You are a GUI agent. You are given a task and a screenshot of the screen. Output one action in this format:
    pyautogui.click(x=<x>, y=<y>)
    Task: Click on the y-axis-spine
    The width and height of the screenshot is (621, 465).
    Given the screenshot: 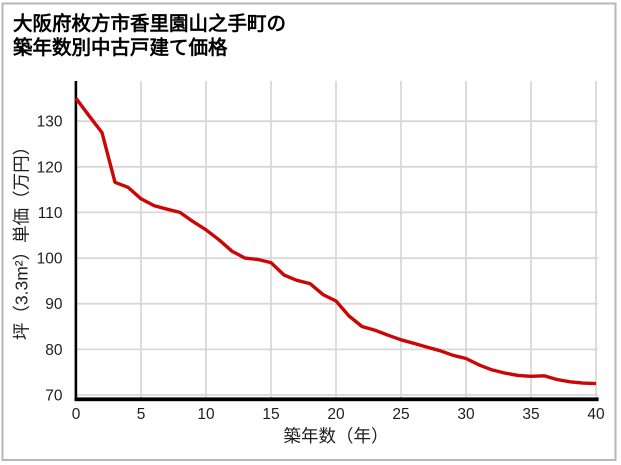 What is the action you would take?
    pyautogui.click(x=76, y=241)
    